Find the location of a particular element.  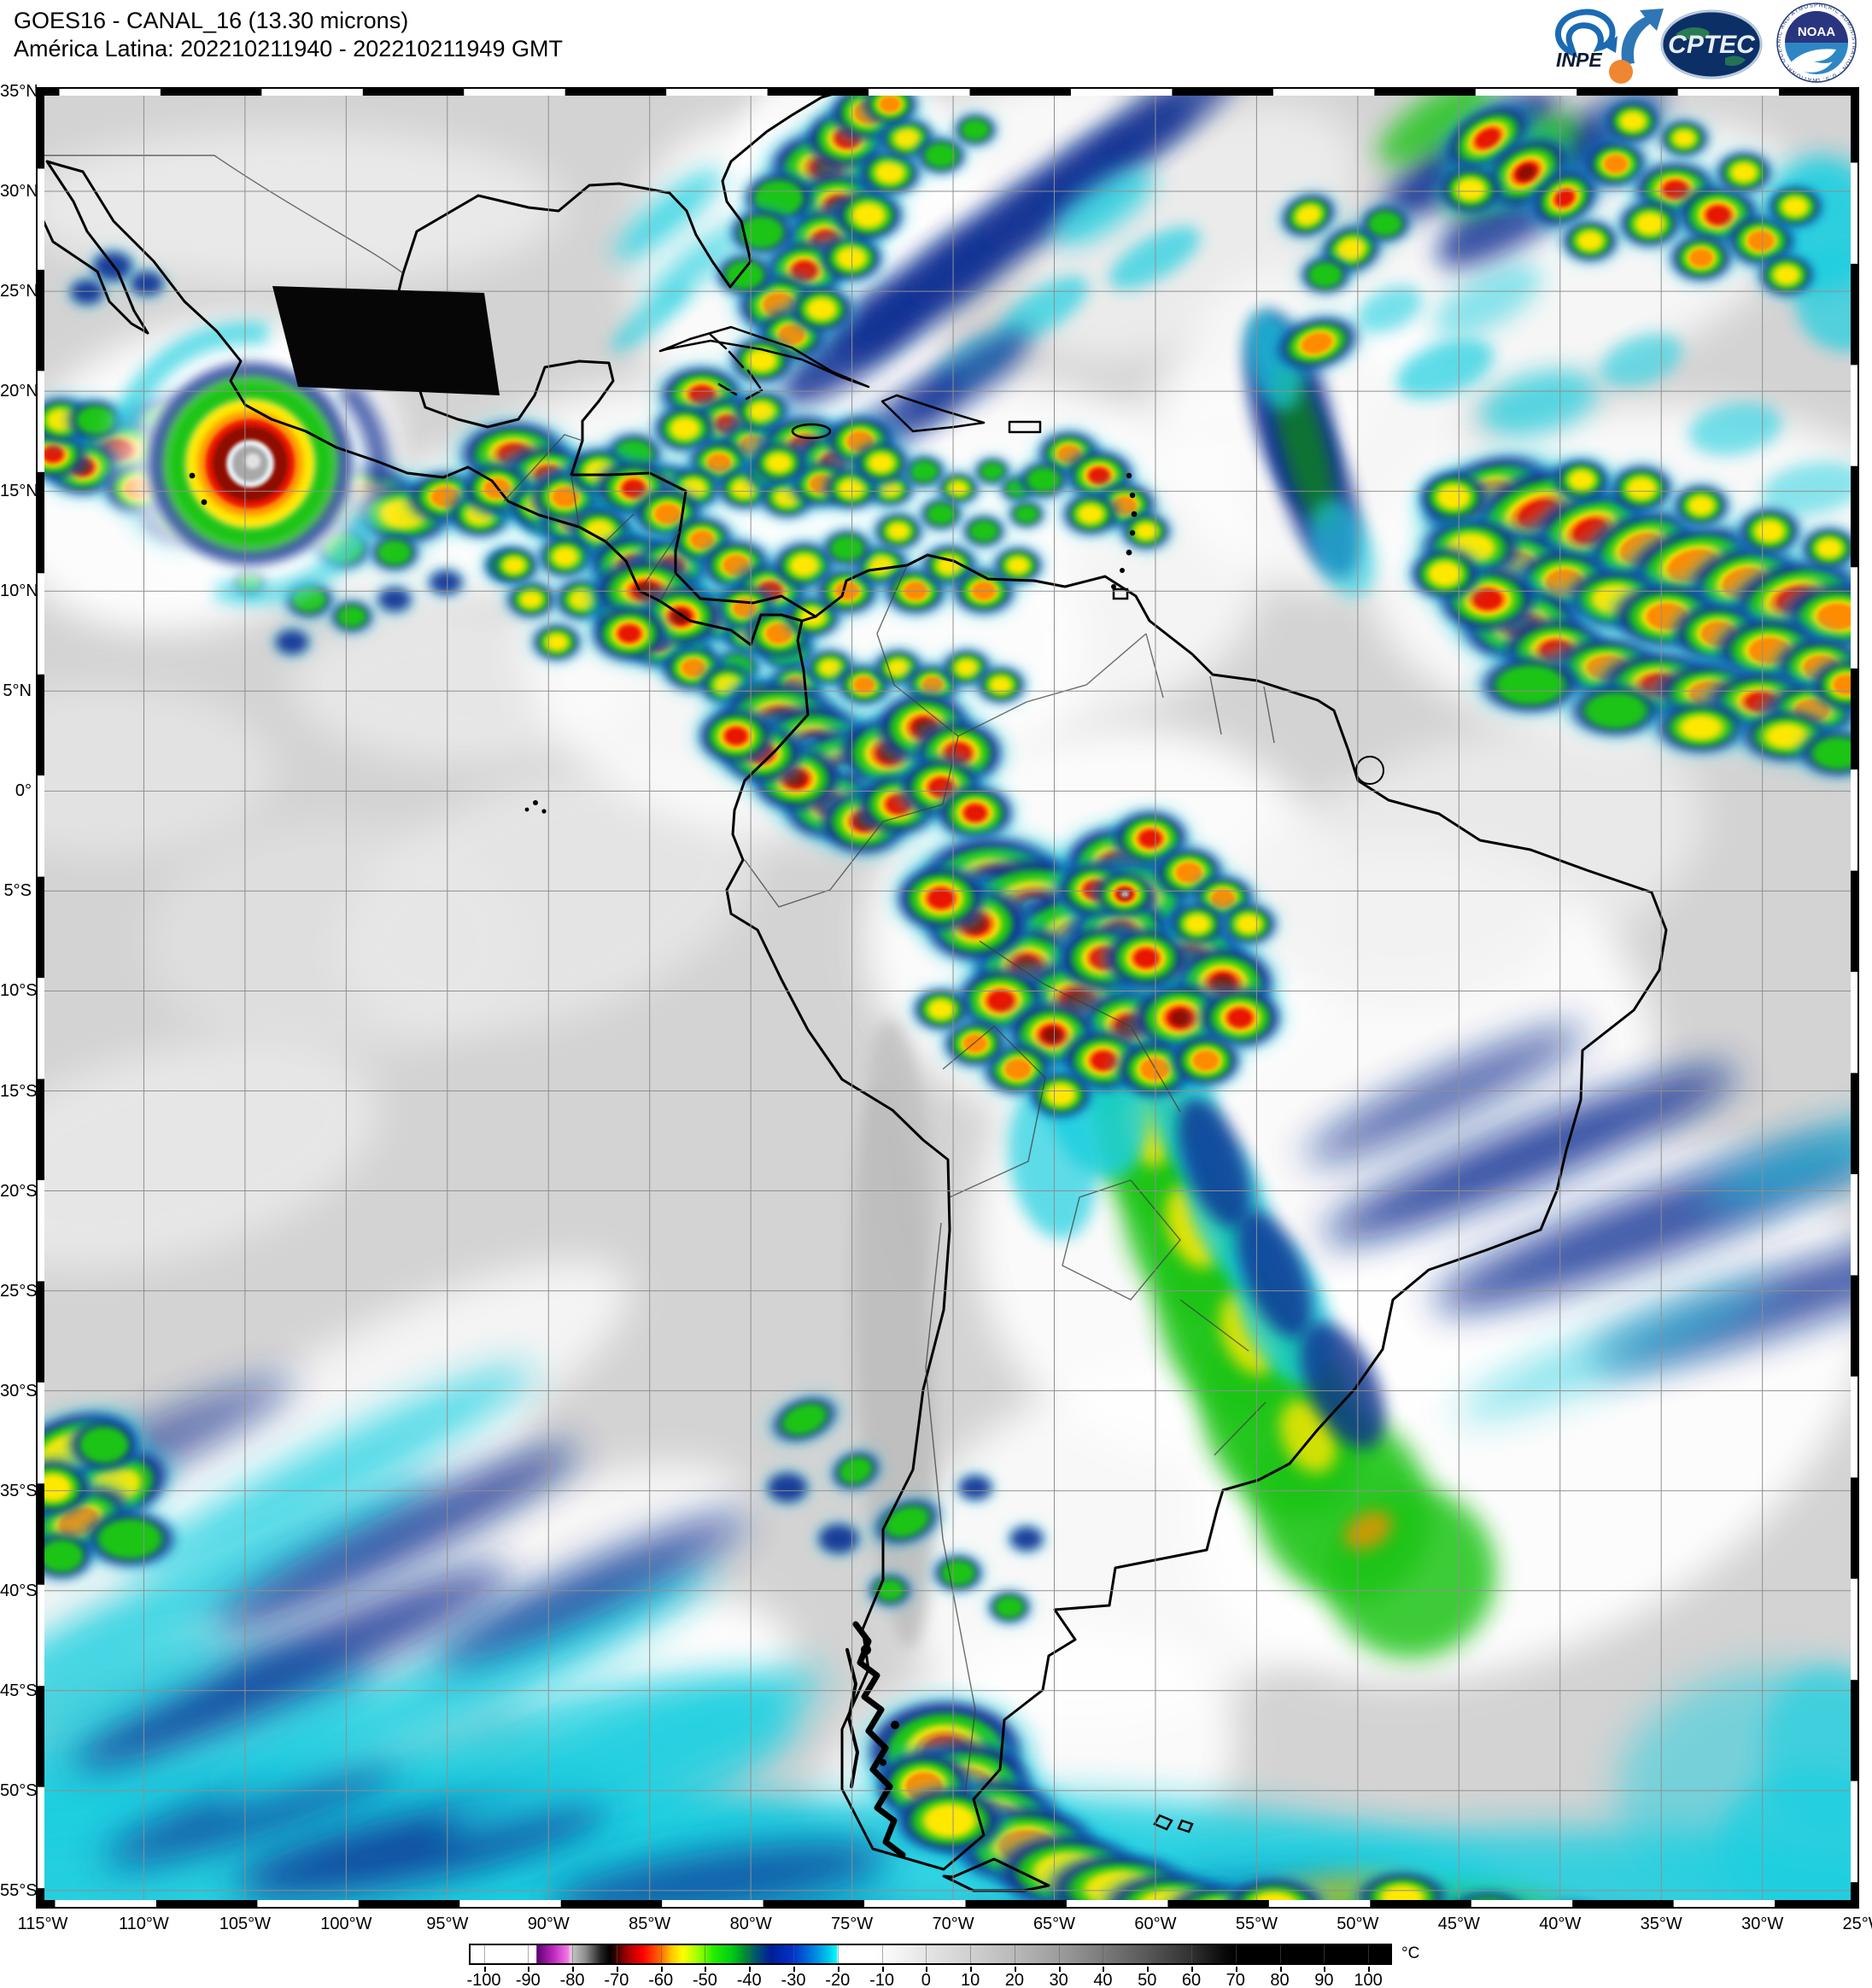

colorbar-tick-label: 20 is located at coordinates (1014, 1979).